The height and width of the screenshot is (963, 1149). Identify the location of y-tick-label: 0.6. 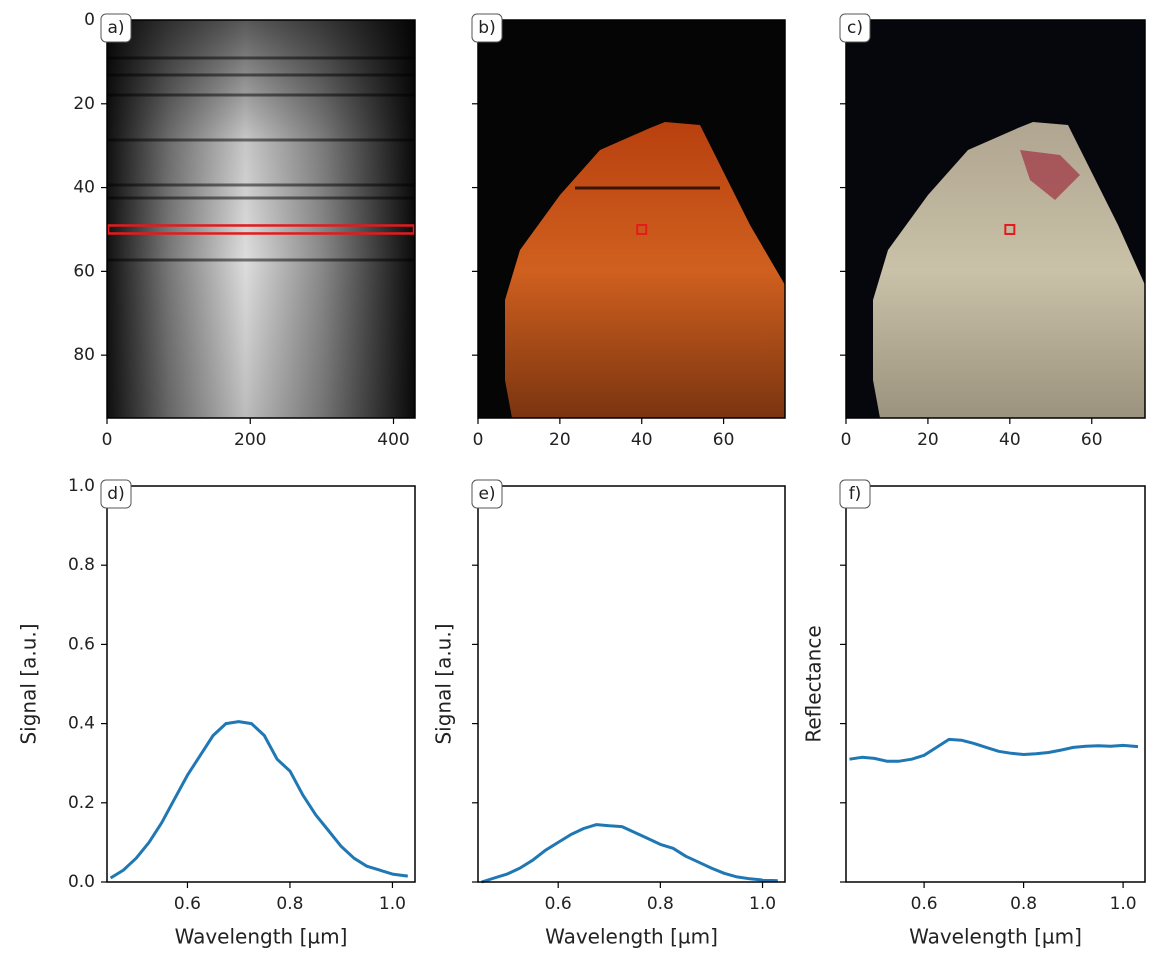
(81, 644).